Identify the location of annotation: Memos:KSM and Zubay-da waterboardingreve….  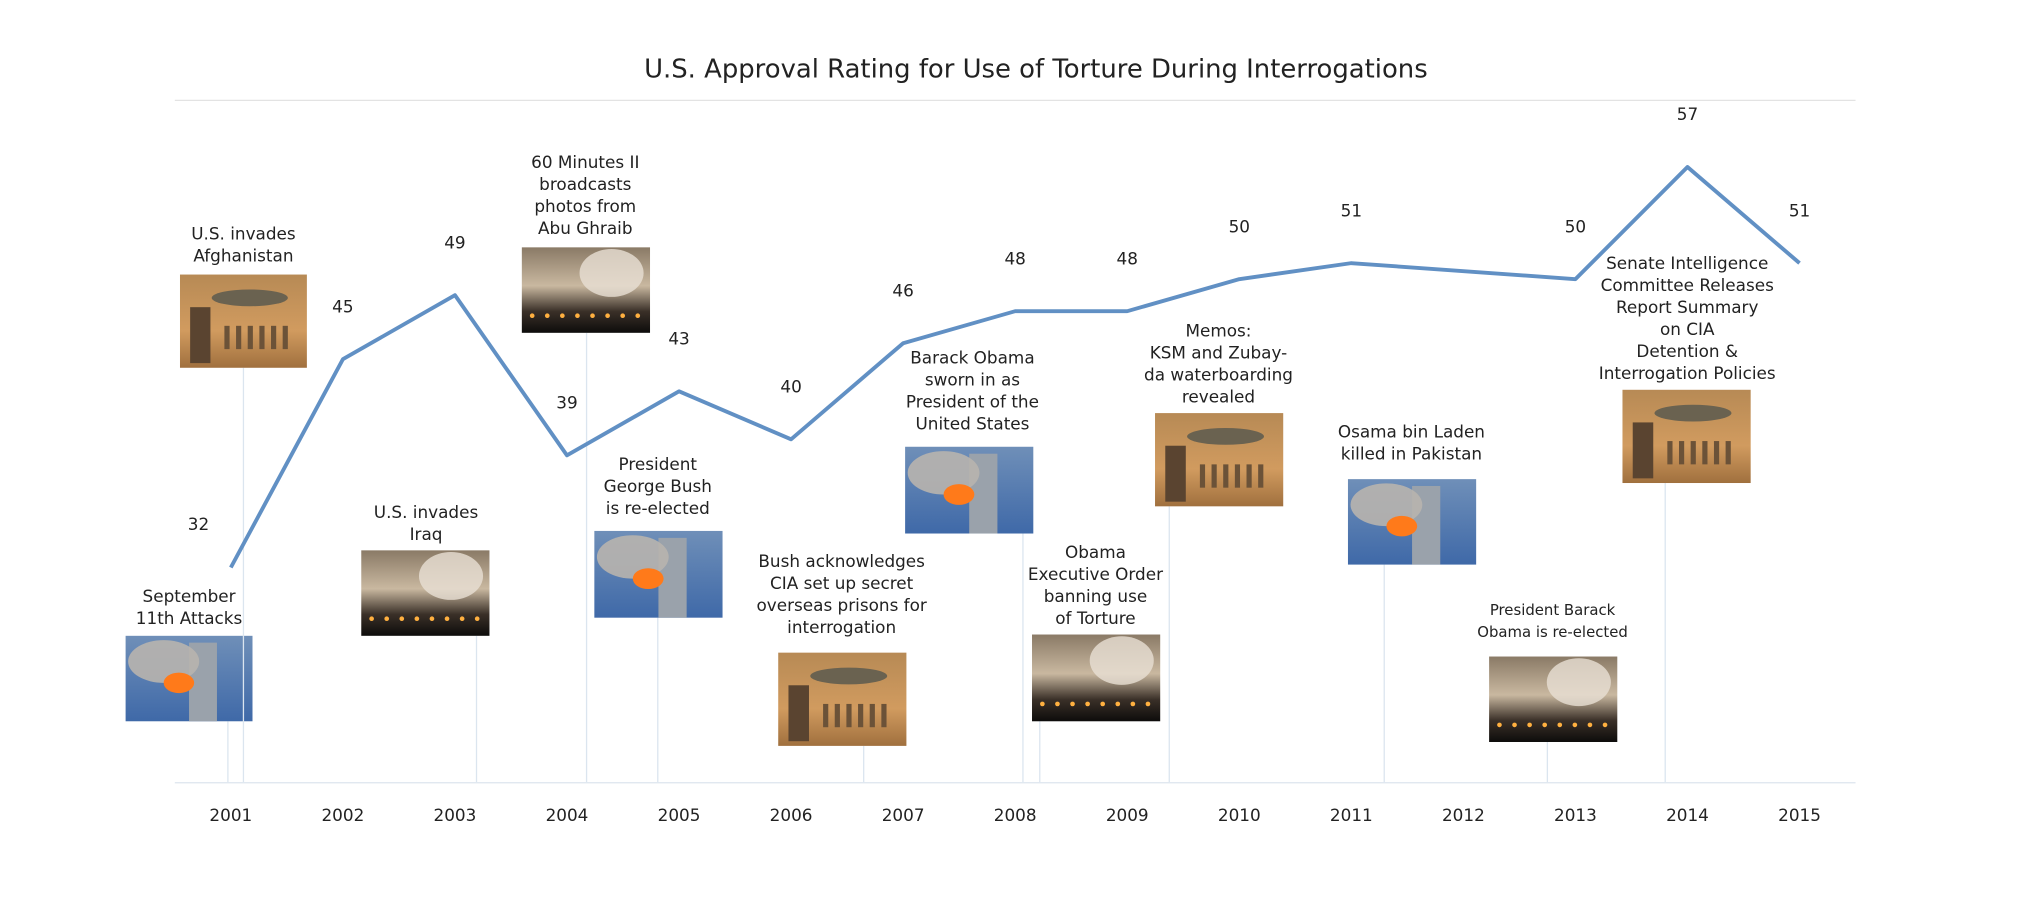
(1218, 552).